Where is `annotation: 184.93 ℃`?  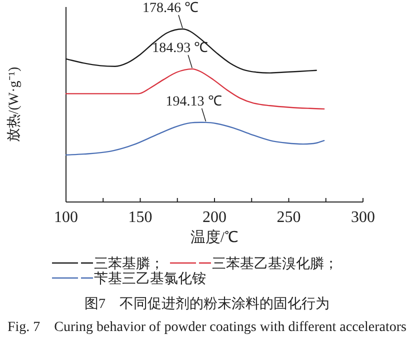 annotation: 184.93 ℃ is located at coordinates (180, 48).